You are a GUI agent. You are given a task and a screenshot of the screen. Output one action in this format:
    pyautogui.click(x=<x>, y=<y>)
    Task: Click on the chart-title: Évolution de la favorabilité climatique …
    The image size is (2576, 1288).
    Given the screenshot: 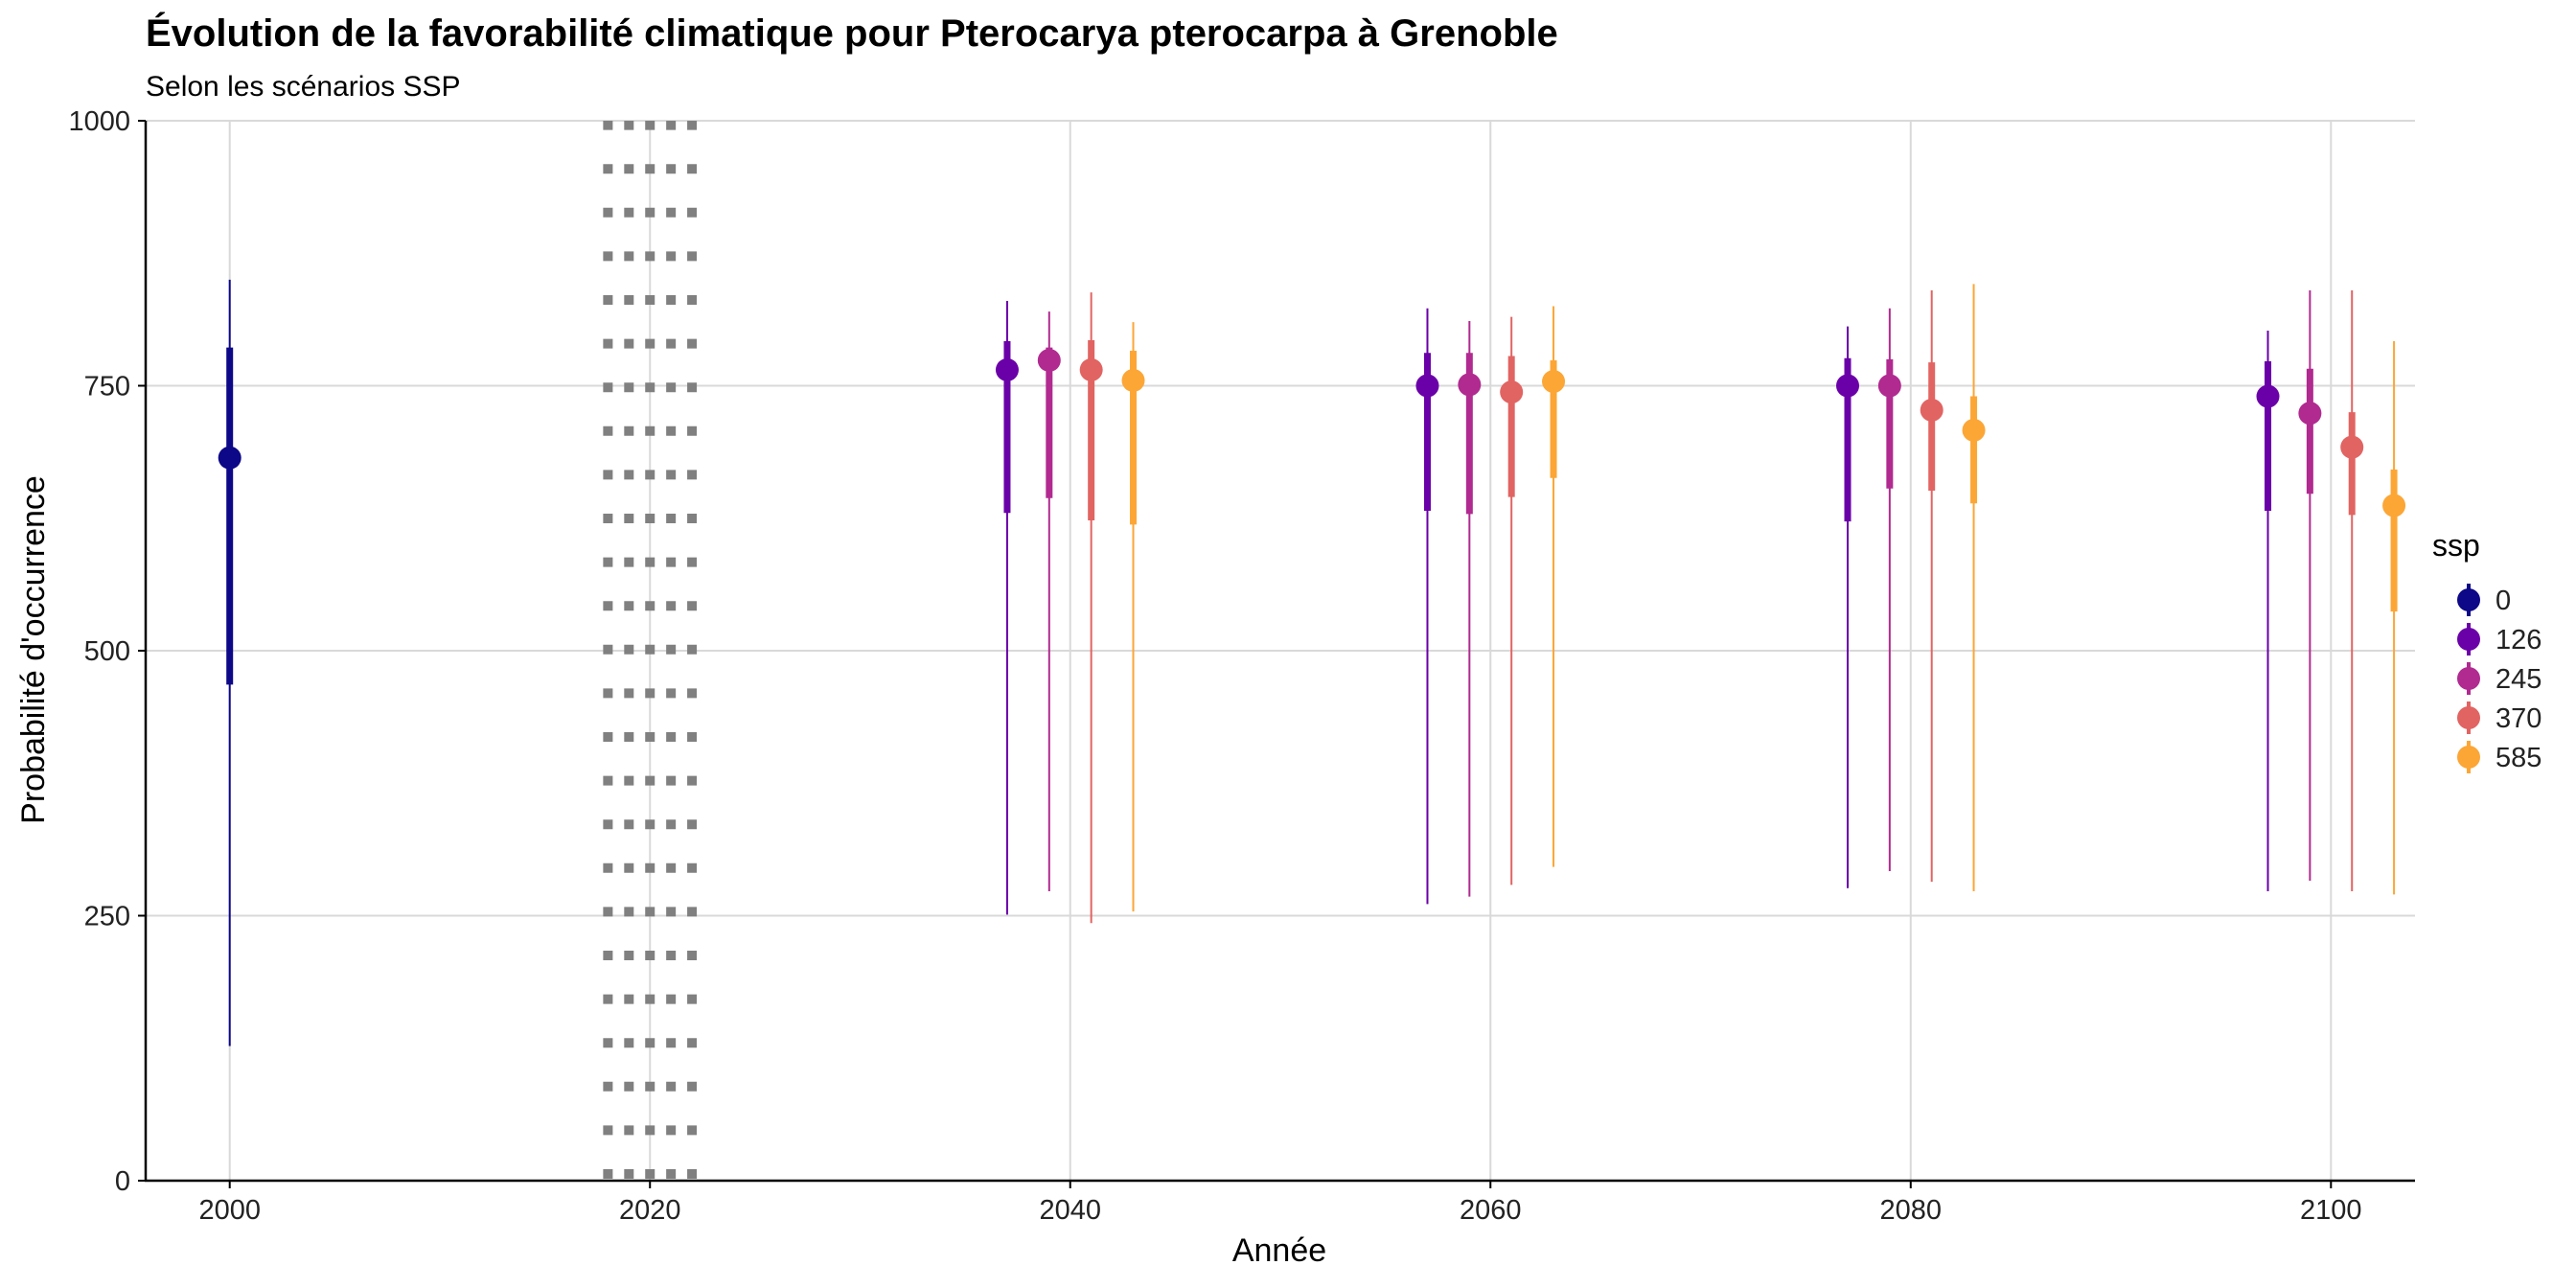 What is the action you would take?
    pyautogui.click(x=852, y=34)
    